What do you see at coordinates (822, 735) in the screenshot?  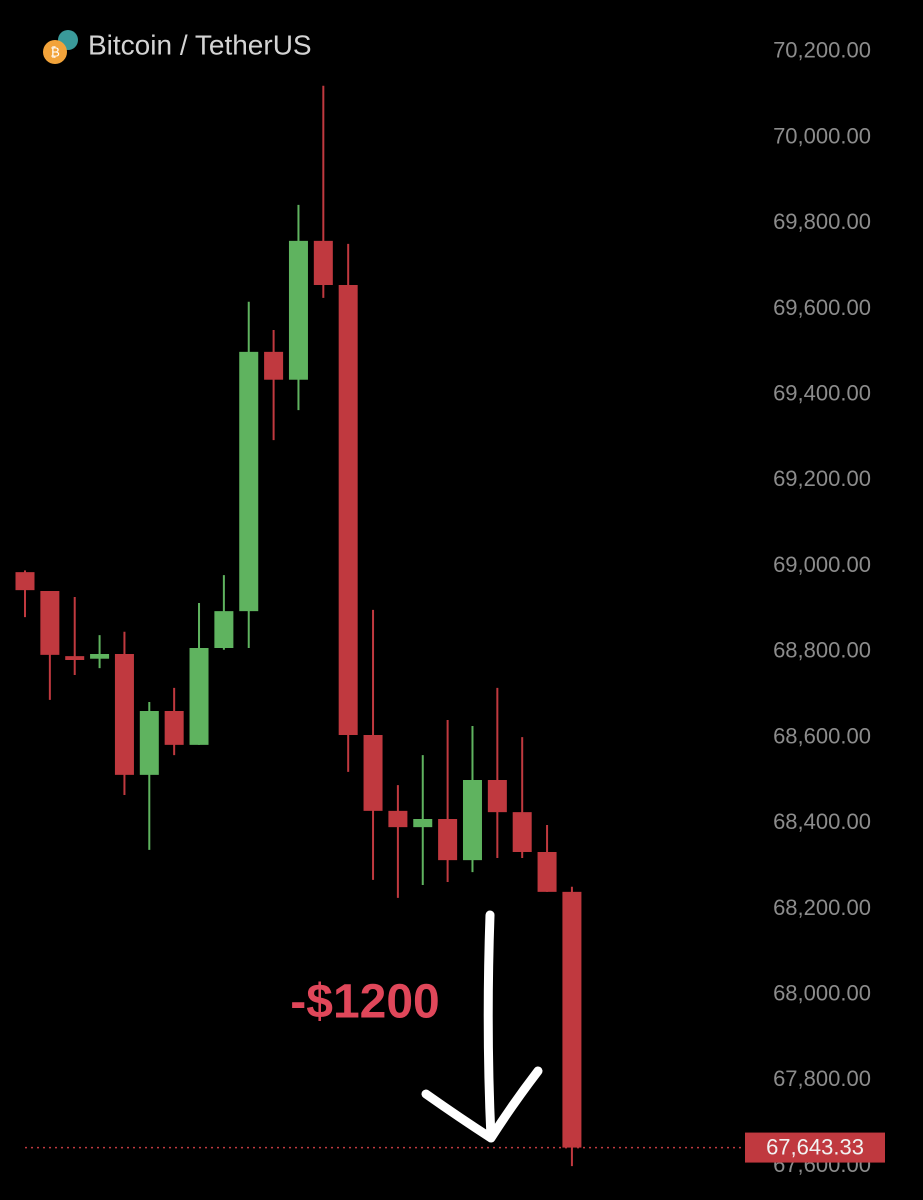 I see `y-tick-label: 68,600.00` at bounding box center [822, 735].